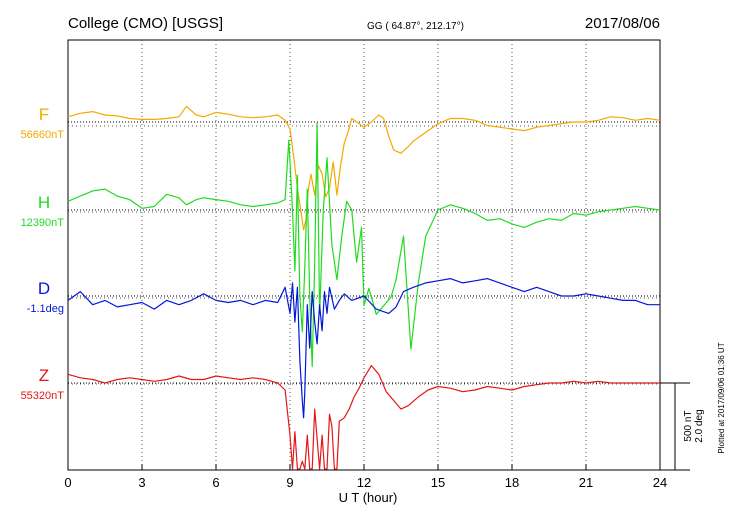 The height and width of the screenshot is (520, 730). What do you see at coordinates (721, 397) in the screenshot?
I see `plotted-timestamp: Plotted at 2017/09/06 01:36 UT` at bounding box center [721, 397].